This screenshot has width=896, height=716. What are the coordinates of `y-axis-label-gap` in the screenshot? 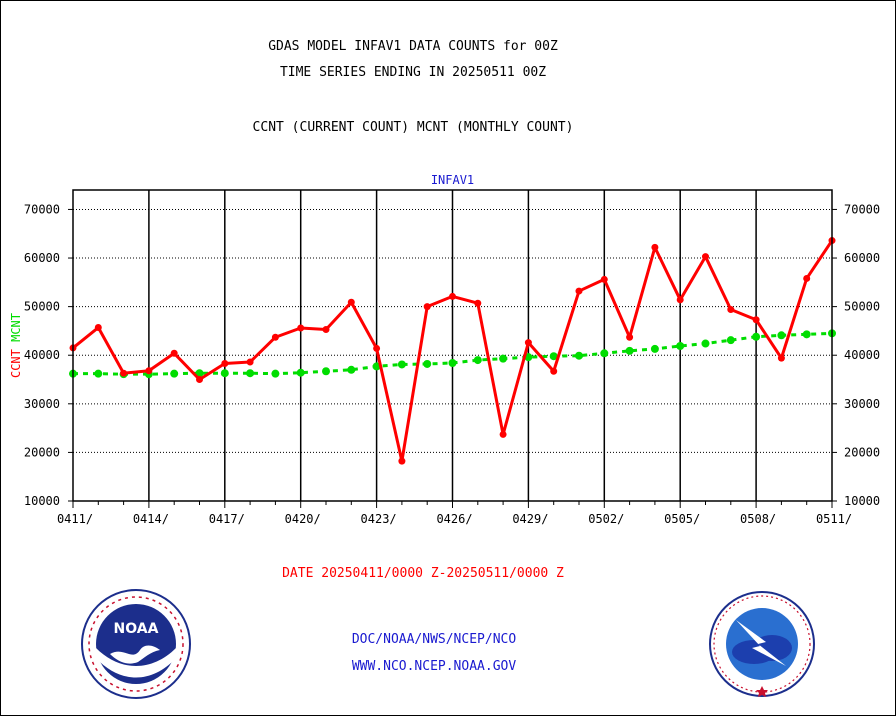 It's located at (16, 345).